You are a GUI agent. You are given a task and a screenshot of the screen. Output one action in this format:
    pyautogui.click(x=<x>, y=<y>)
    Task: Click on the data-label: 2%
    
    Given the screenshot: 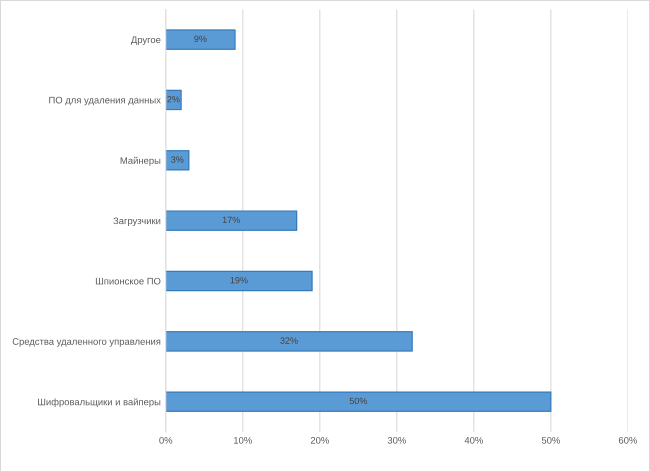 What is the action you would take?
    pyautogui.click(x=173, y=99)
    